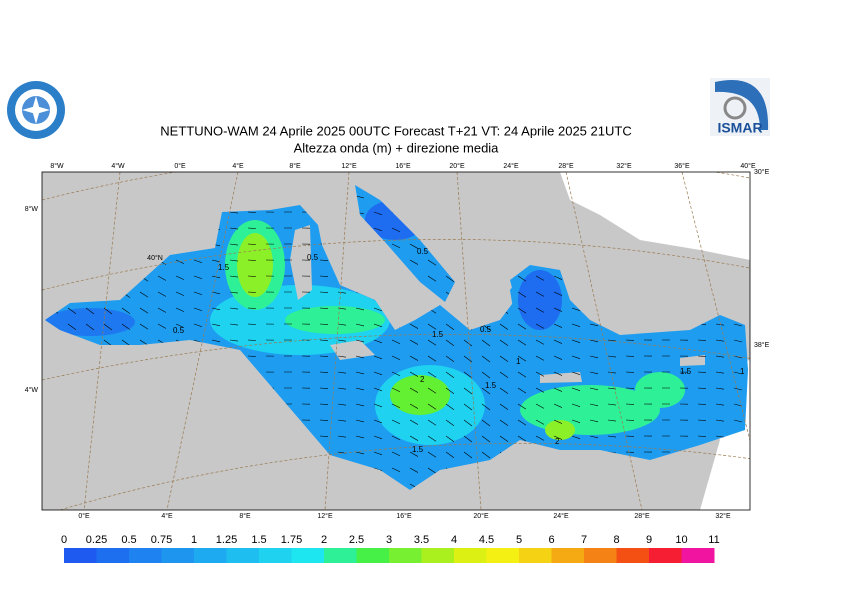 Image resolution: width=842 pixels, height=601 pixels. I want to click on colorbar-label: 4, so click(454, 540).